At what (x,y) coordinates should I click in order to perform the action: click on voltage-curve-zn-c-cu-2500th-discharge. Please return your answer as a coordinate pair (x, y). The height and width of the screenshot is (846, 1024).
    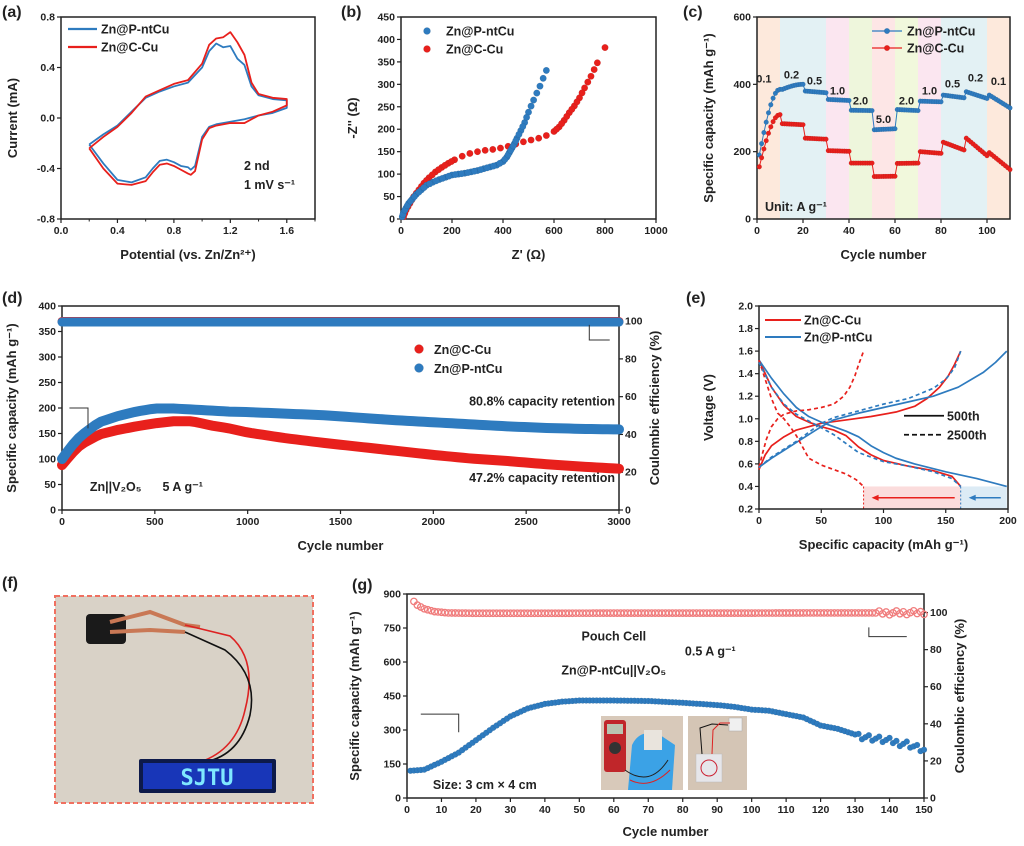
    Looking at the image, I should click on (811, 423).